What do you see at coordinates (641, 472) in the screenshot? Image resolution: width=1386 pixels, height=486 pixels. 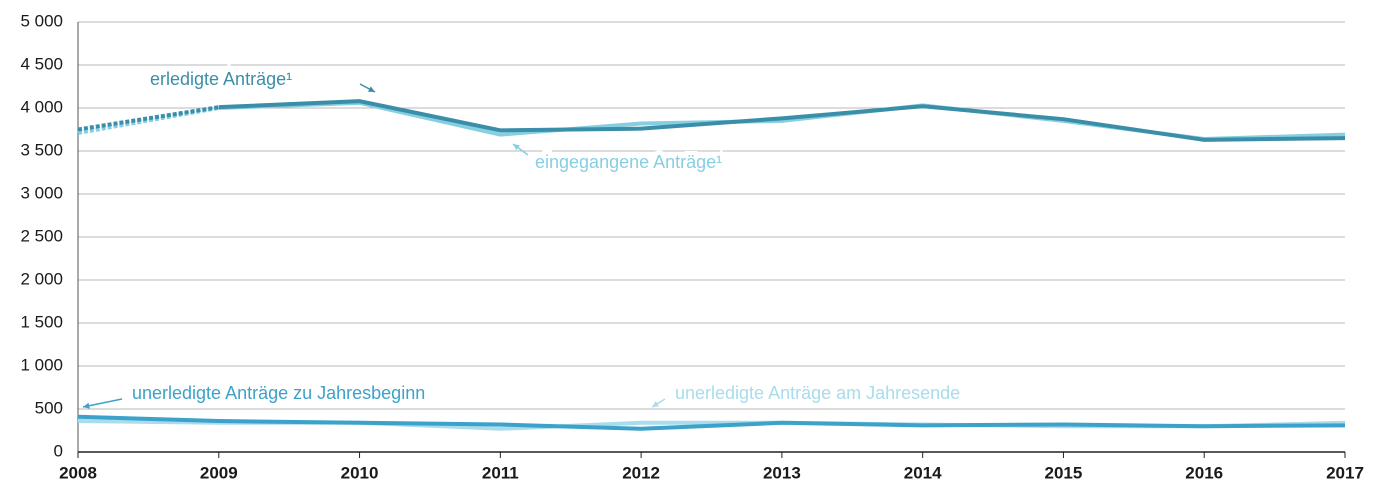 I see `x-tick-label: 2012` at bounding box center [641, 472].